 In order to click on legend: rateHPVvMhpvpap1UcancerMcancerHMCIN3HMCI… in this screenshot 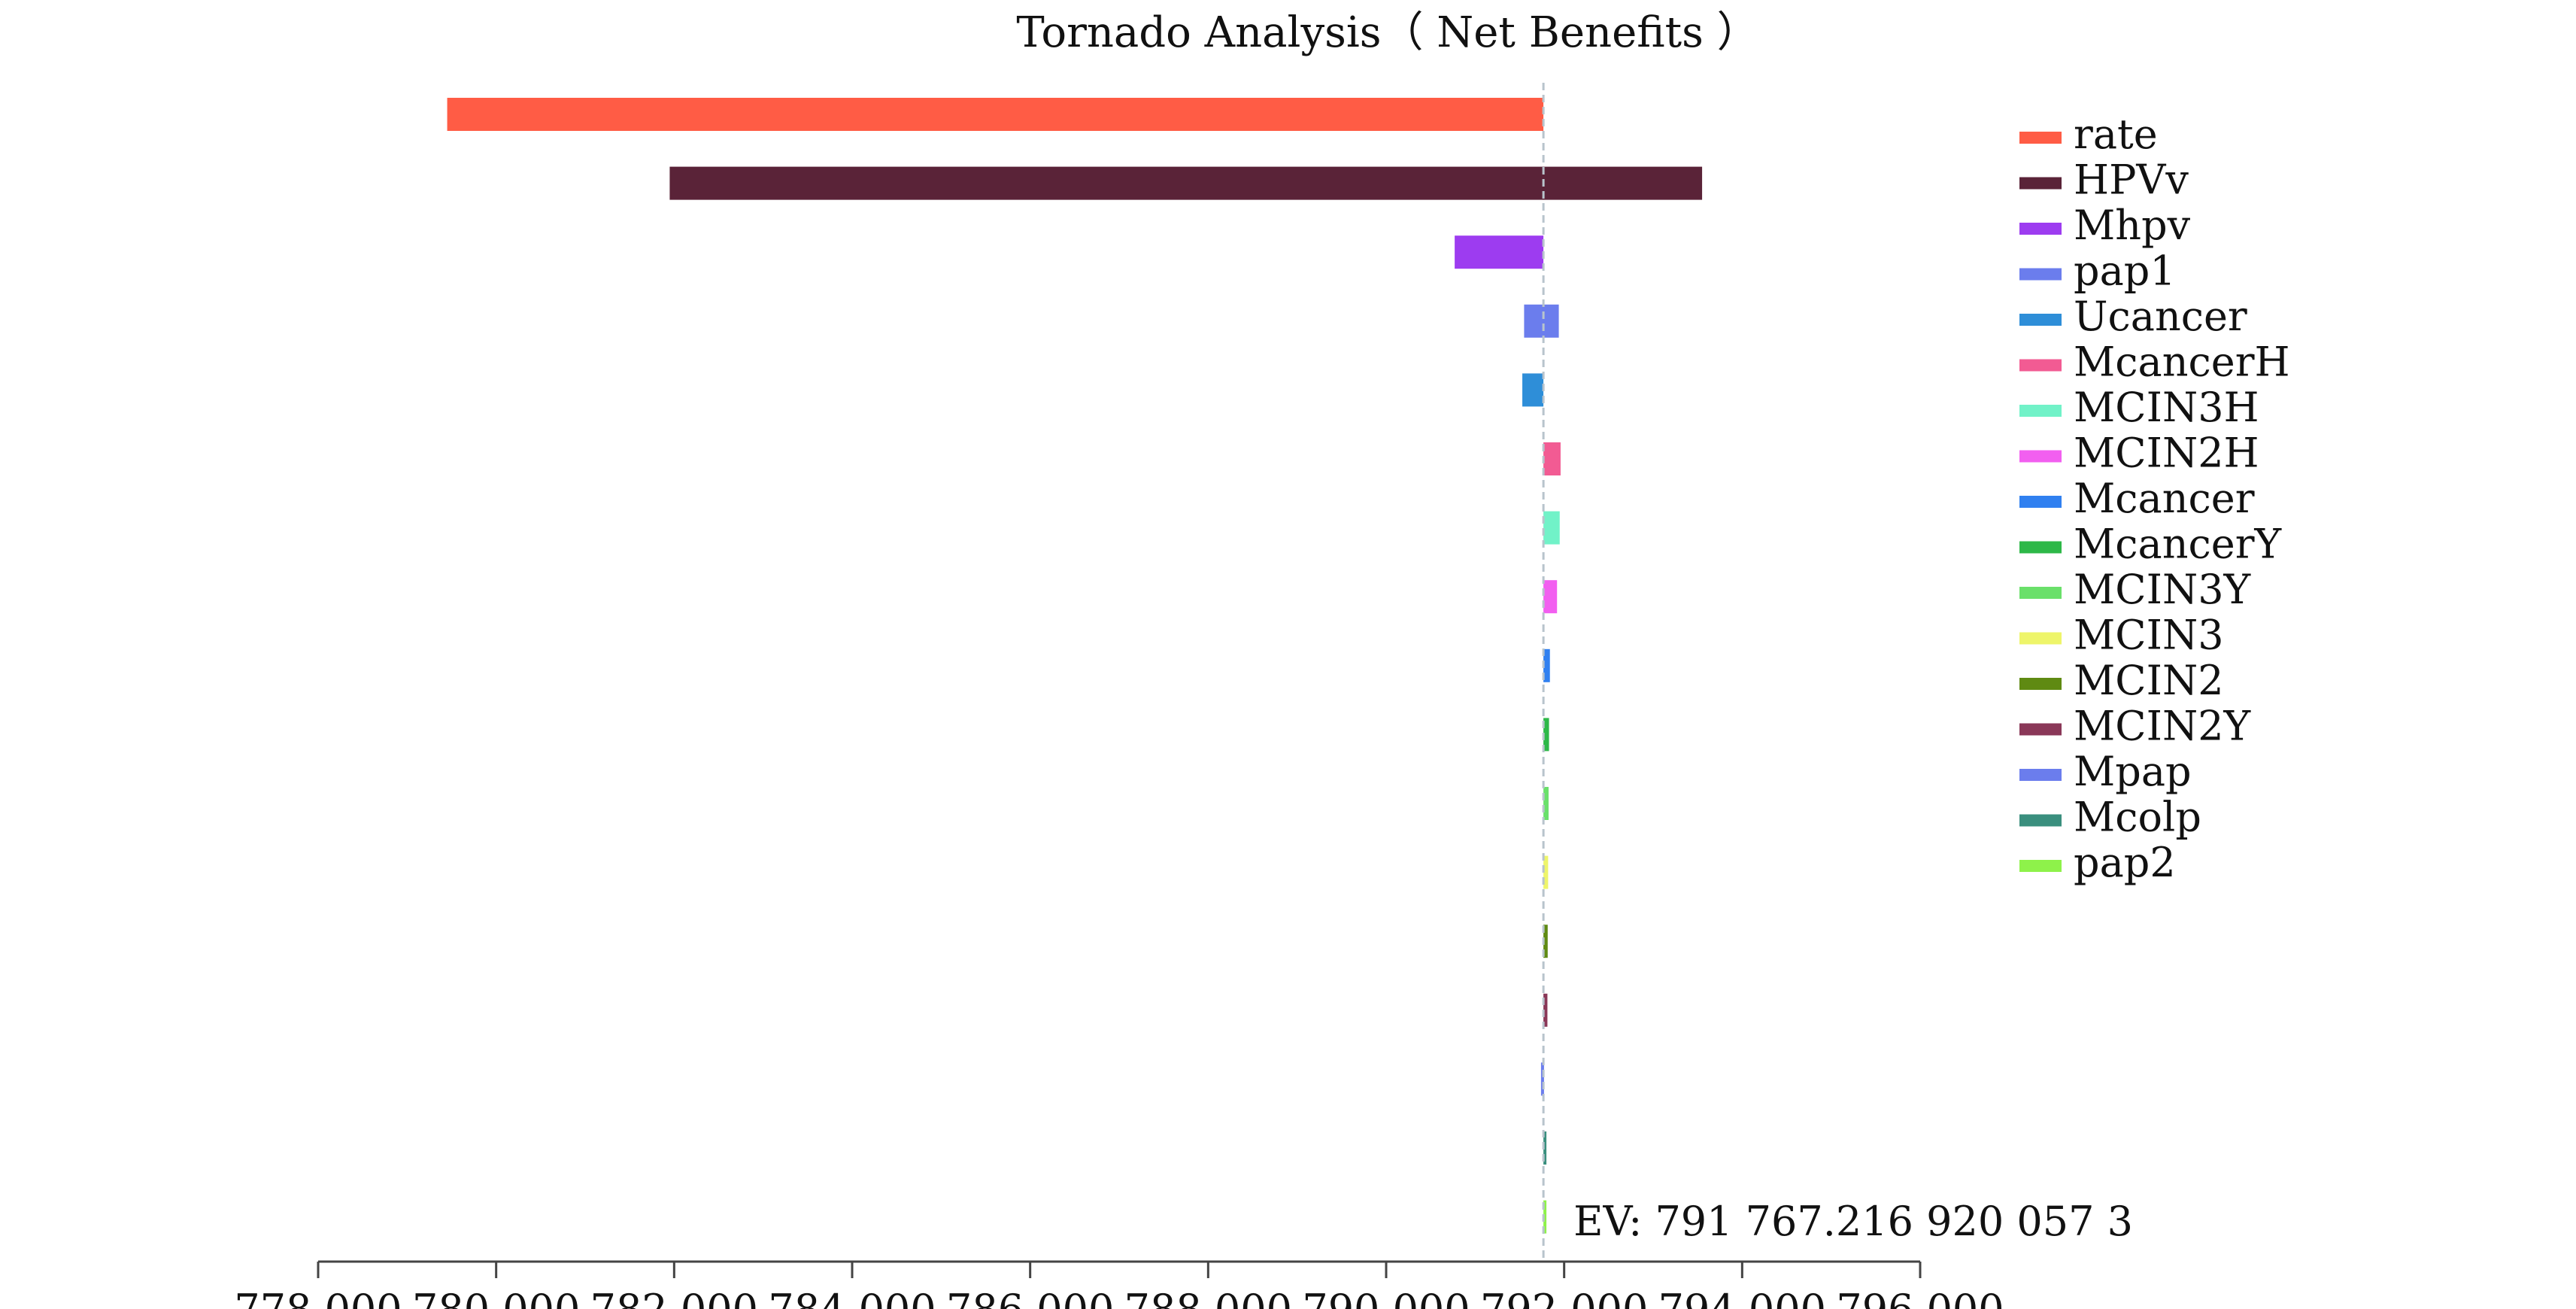, I will do `click(2154, 498)`.